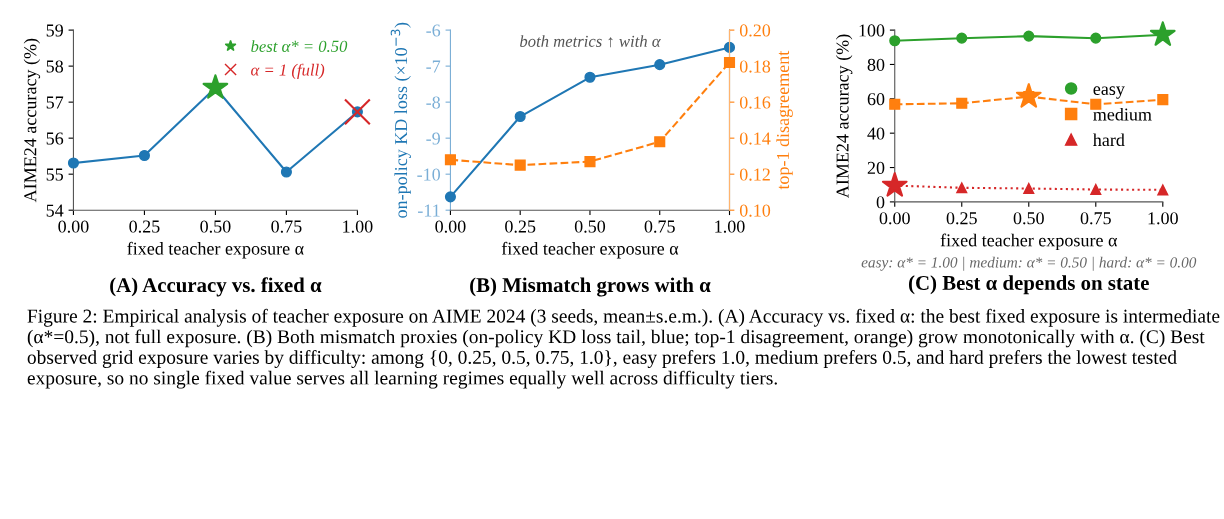  What do you see at coordinates (590, 287) in the screenshot?
I see `text: (B) Mismatch grows with α` at bounding box center [590, 287].